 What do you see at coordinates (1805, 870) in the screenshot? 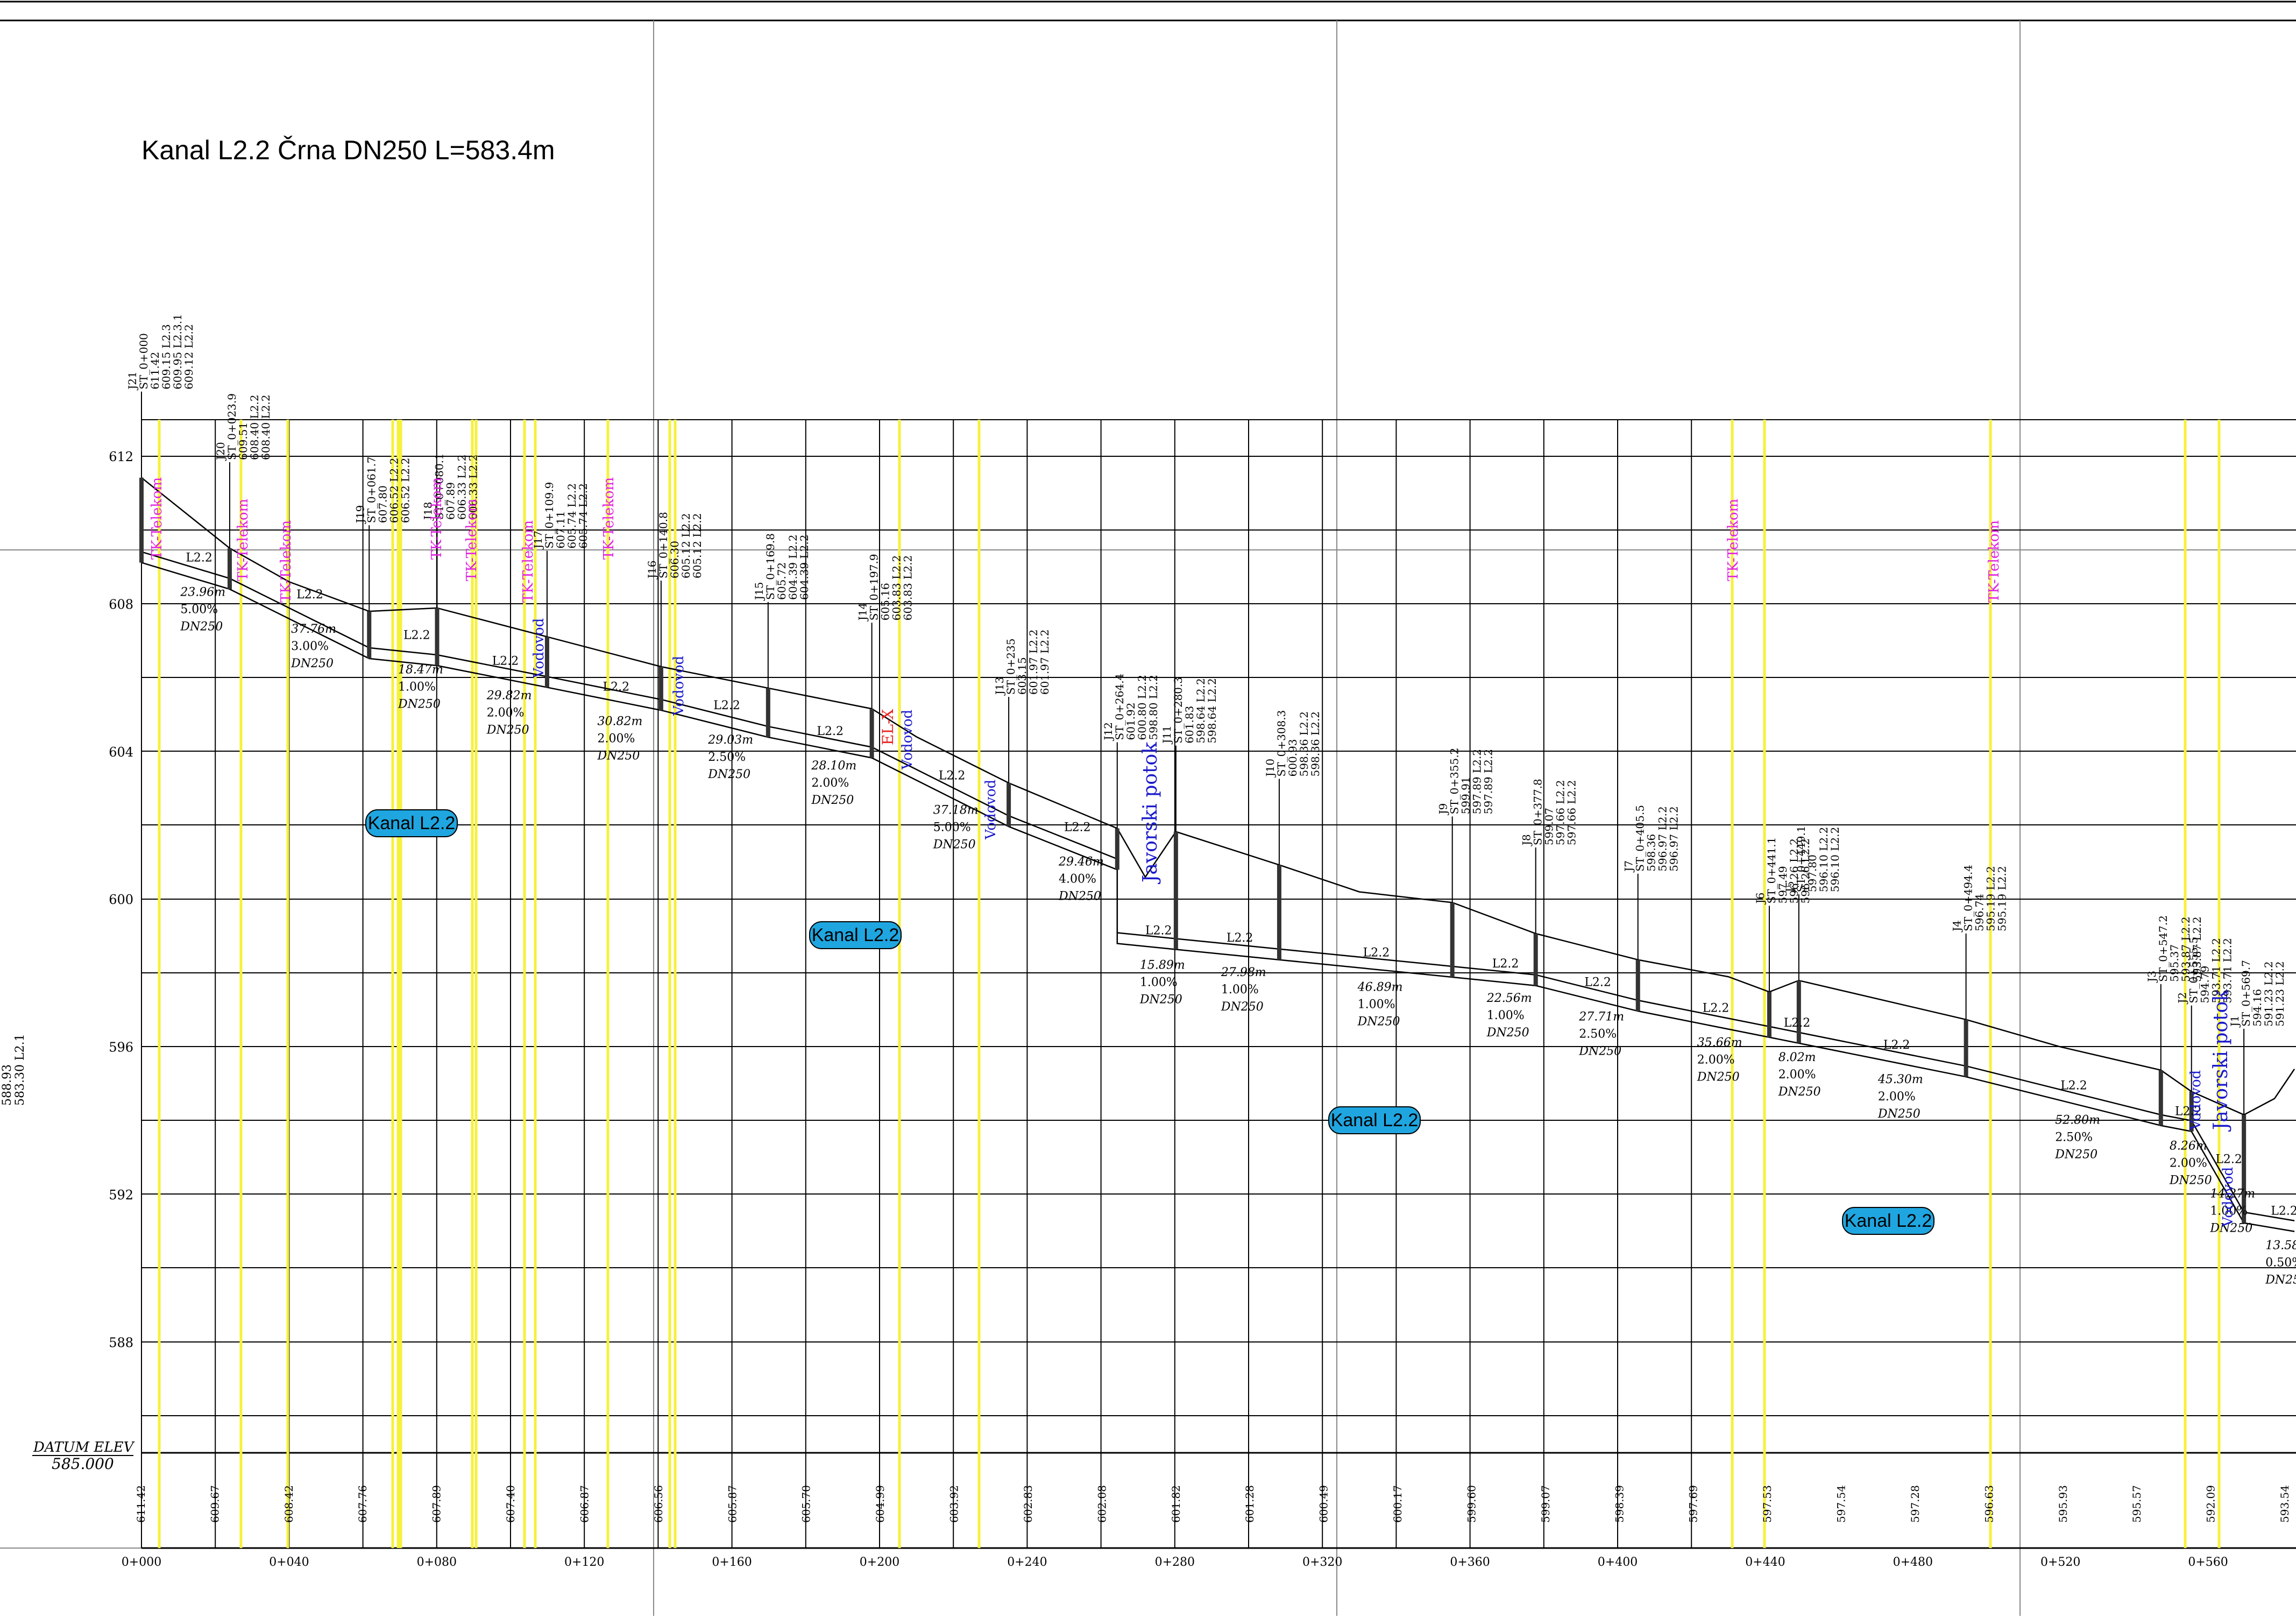
I see `manhole-label-J6-line-4: 596.26 L2.2` at bounding box center [1805, 870].